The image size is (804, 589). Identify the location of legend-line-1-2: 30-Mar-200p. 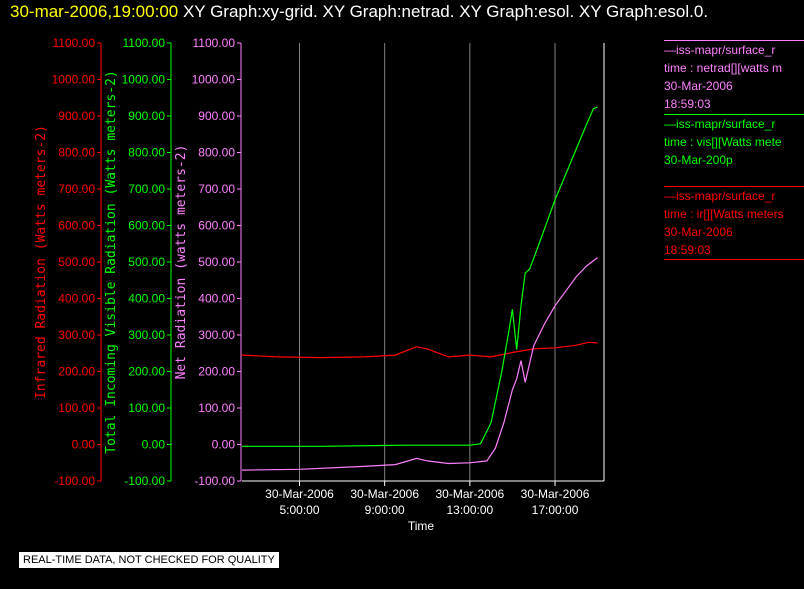
(698, 160).